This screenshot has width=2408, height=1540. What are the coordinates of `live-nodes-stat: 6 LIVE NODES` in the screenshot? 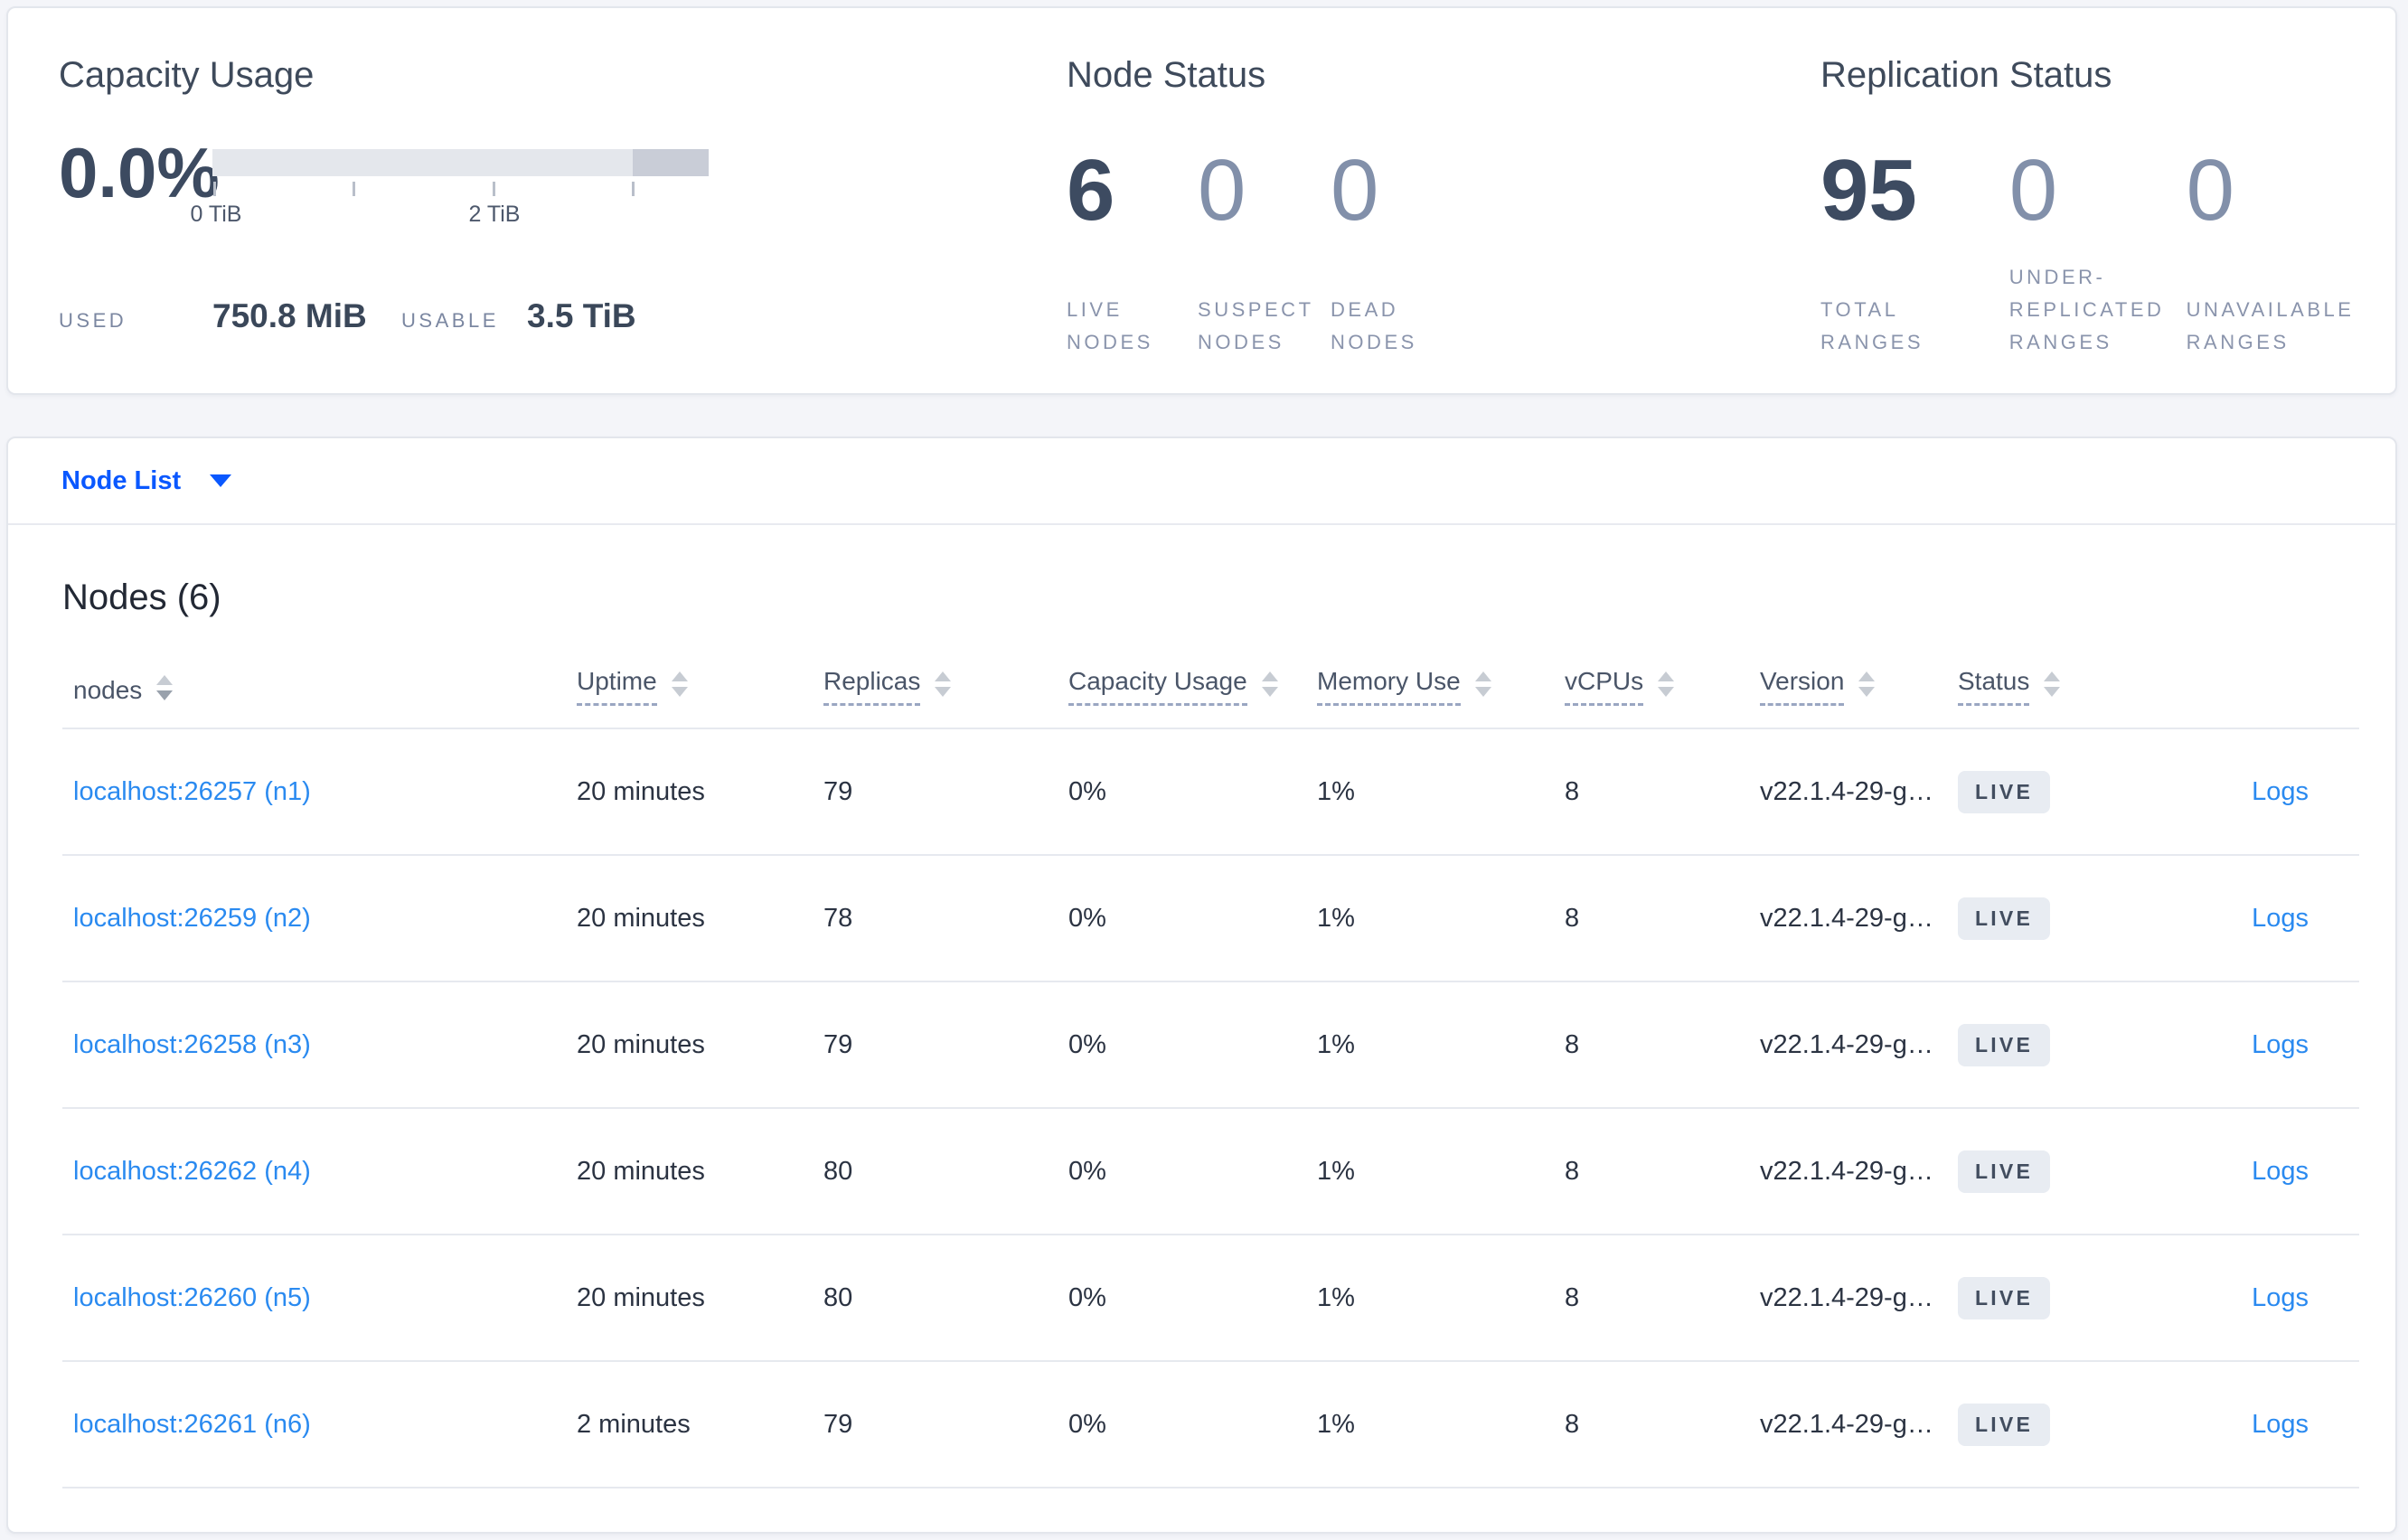 It's located at (1132, 253).